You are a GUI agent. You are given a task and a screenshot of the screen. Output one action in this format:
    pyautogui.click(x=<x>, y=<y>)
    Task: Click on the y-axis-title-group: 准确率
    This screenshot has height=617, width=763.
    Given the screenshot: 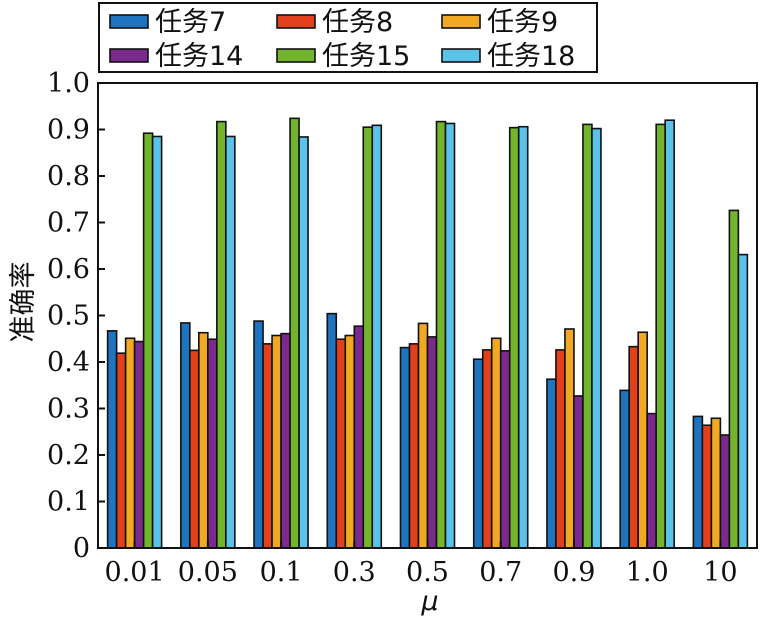 What is the action you would take?
    pyautogui.click(x=23, y=302)
    